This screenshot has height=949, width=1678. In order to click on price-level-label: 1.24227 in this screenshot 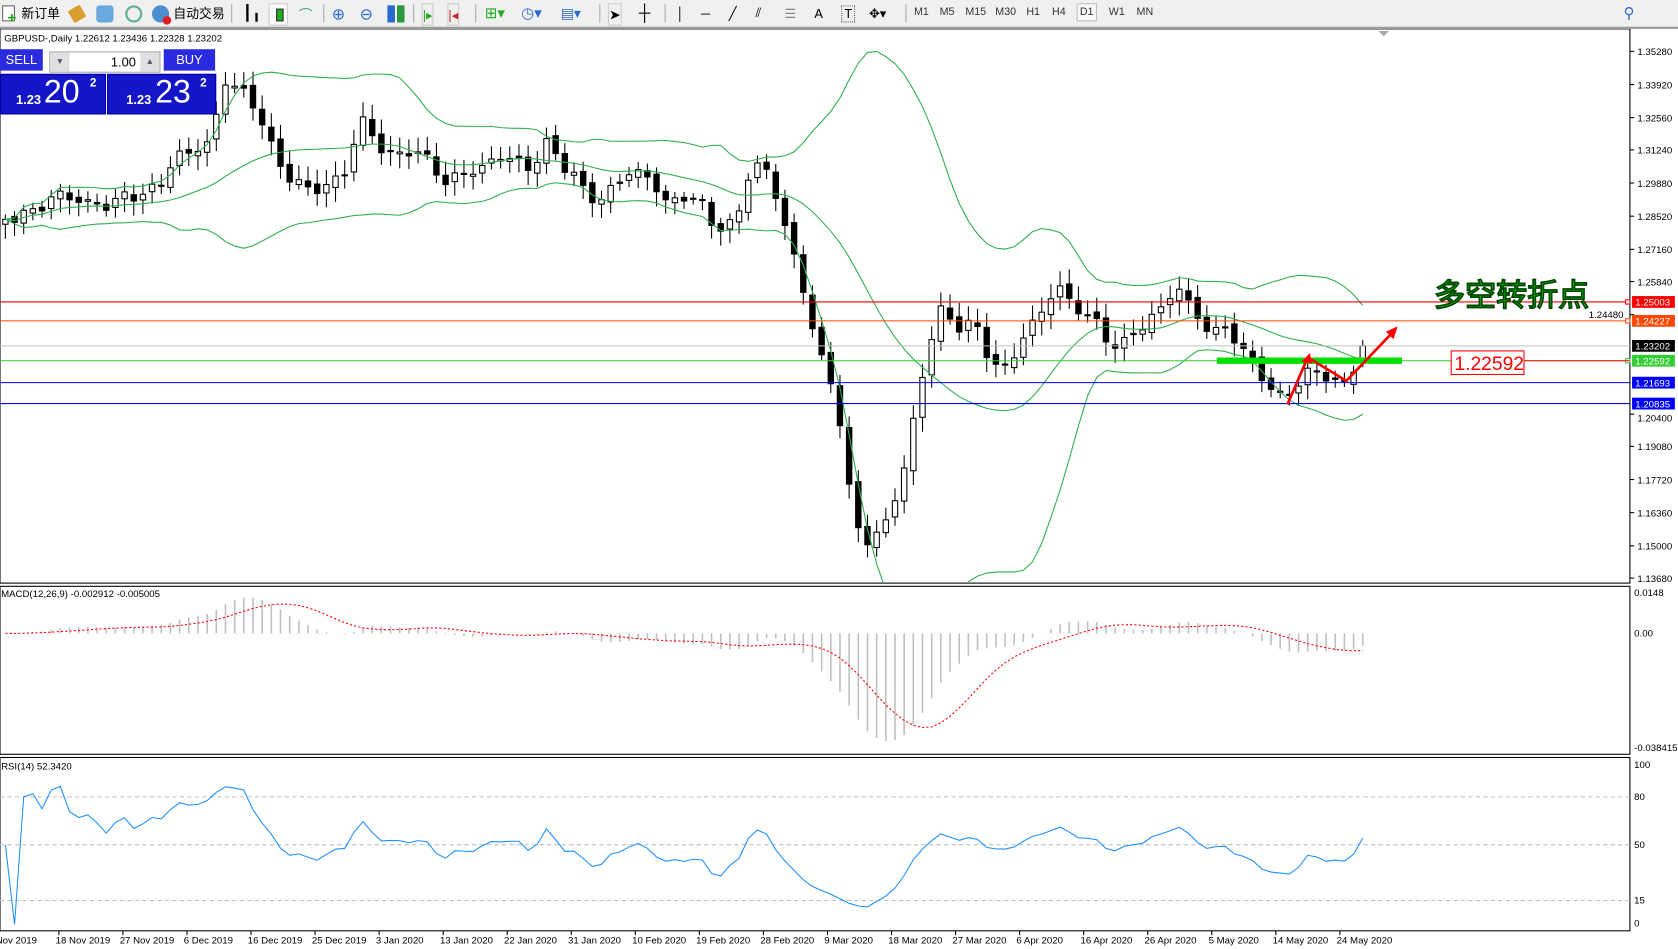, I will do `click(1652, 322)`.